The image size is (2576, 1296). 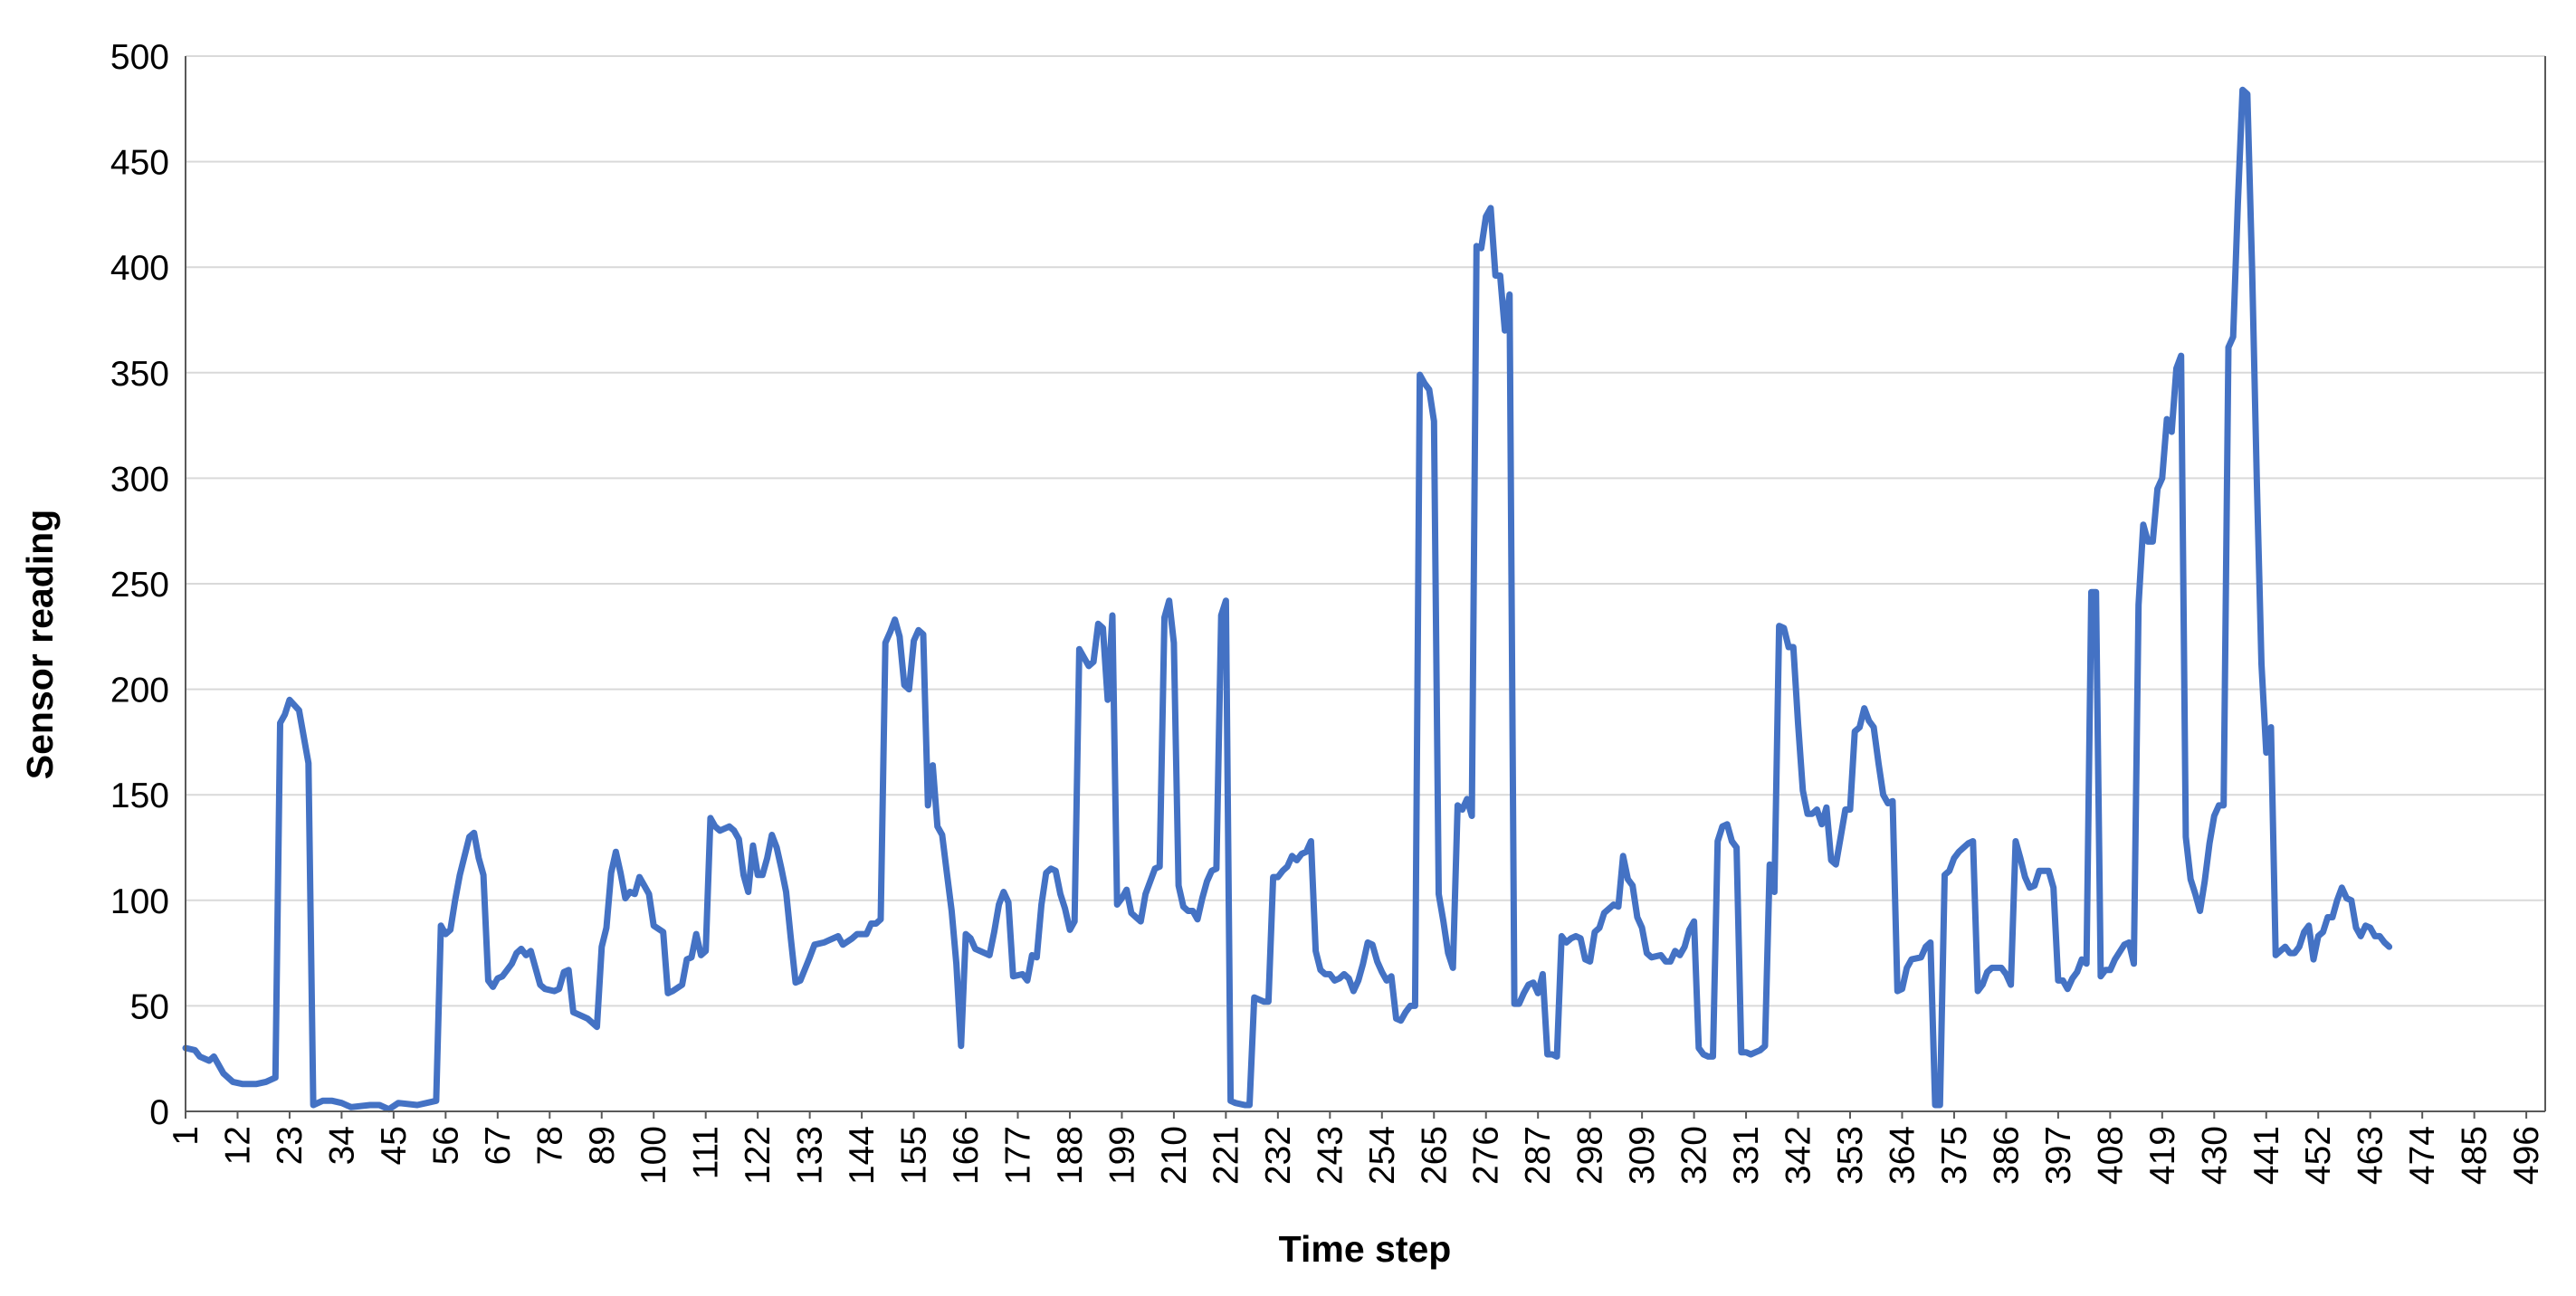 I want to click on x-tick-label-342: 342, so click(x=1799, y=1155).